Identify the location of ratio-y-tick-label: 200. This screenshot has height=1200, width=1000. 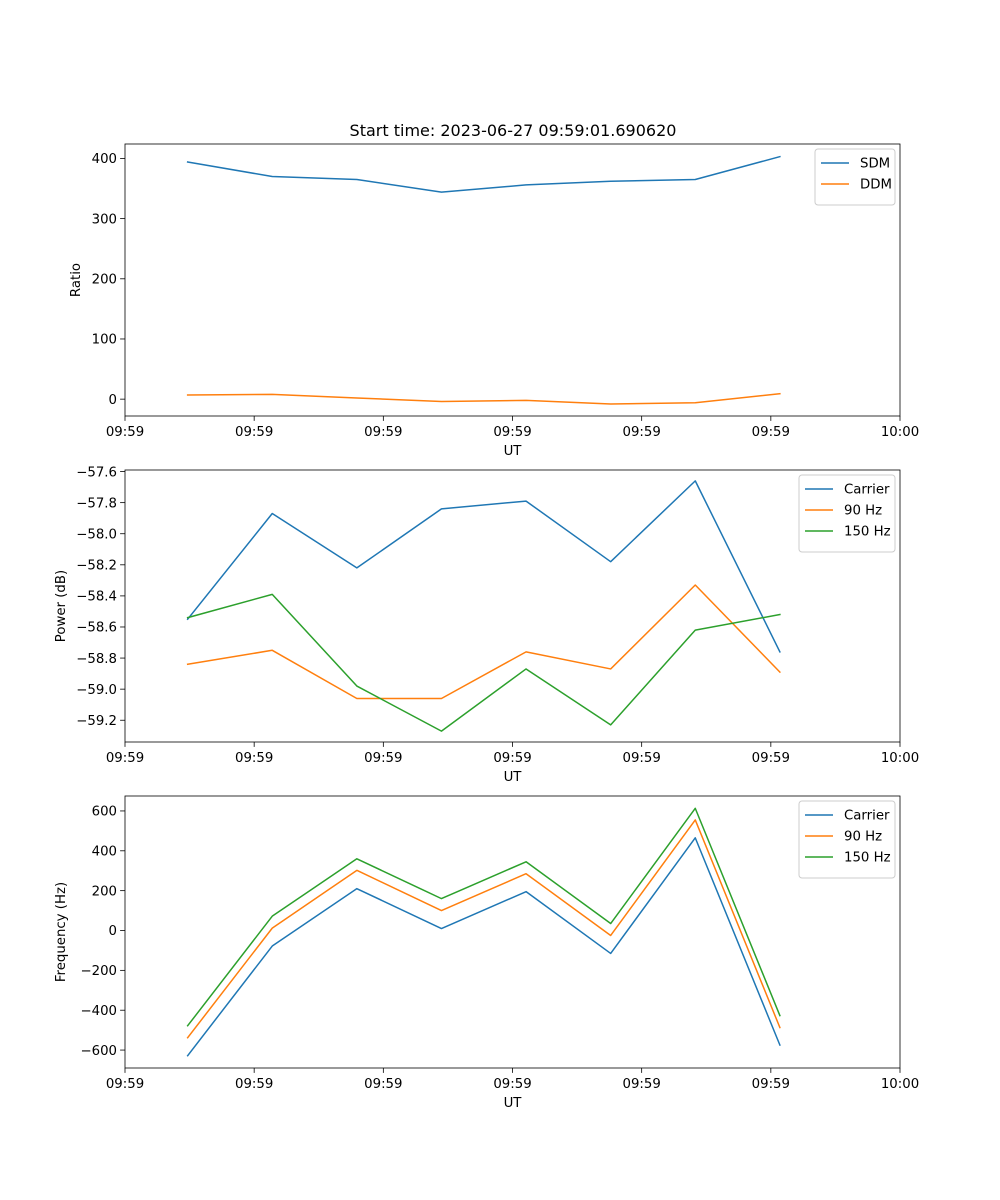
(104, 279).